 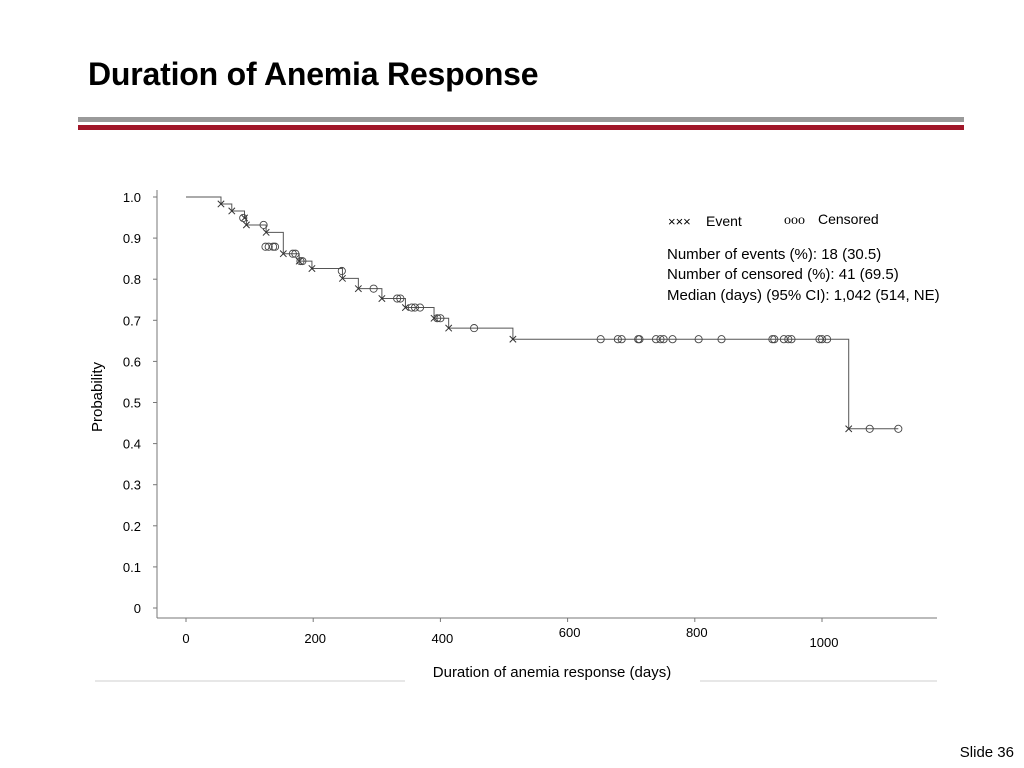 What do you see at coordinates (848, 219) in the screenshot?
I see `legend-censored-label: Censored` at bounding box center [848, 219].